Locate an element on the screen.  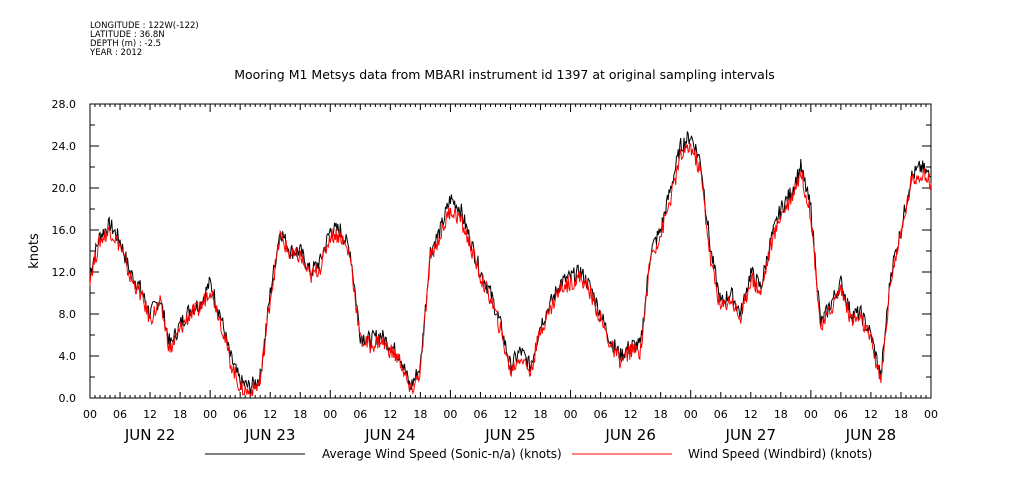
y-axis-label: knots is located at coordinates (34, 251).